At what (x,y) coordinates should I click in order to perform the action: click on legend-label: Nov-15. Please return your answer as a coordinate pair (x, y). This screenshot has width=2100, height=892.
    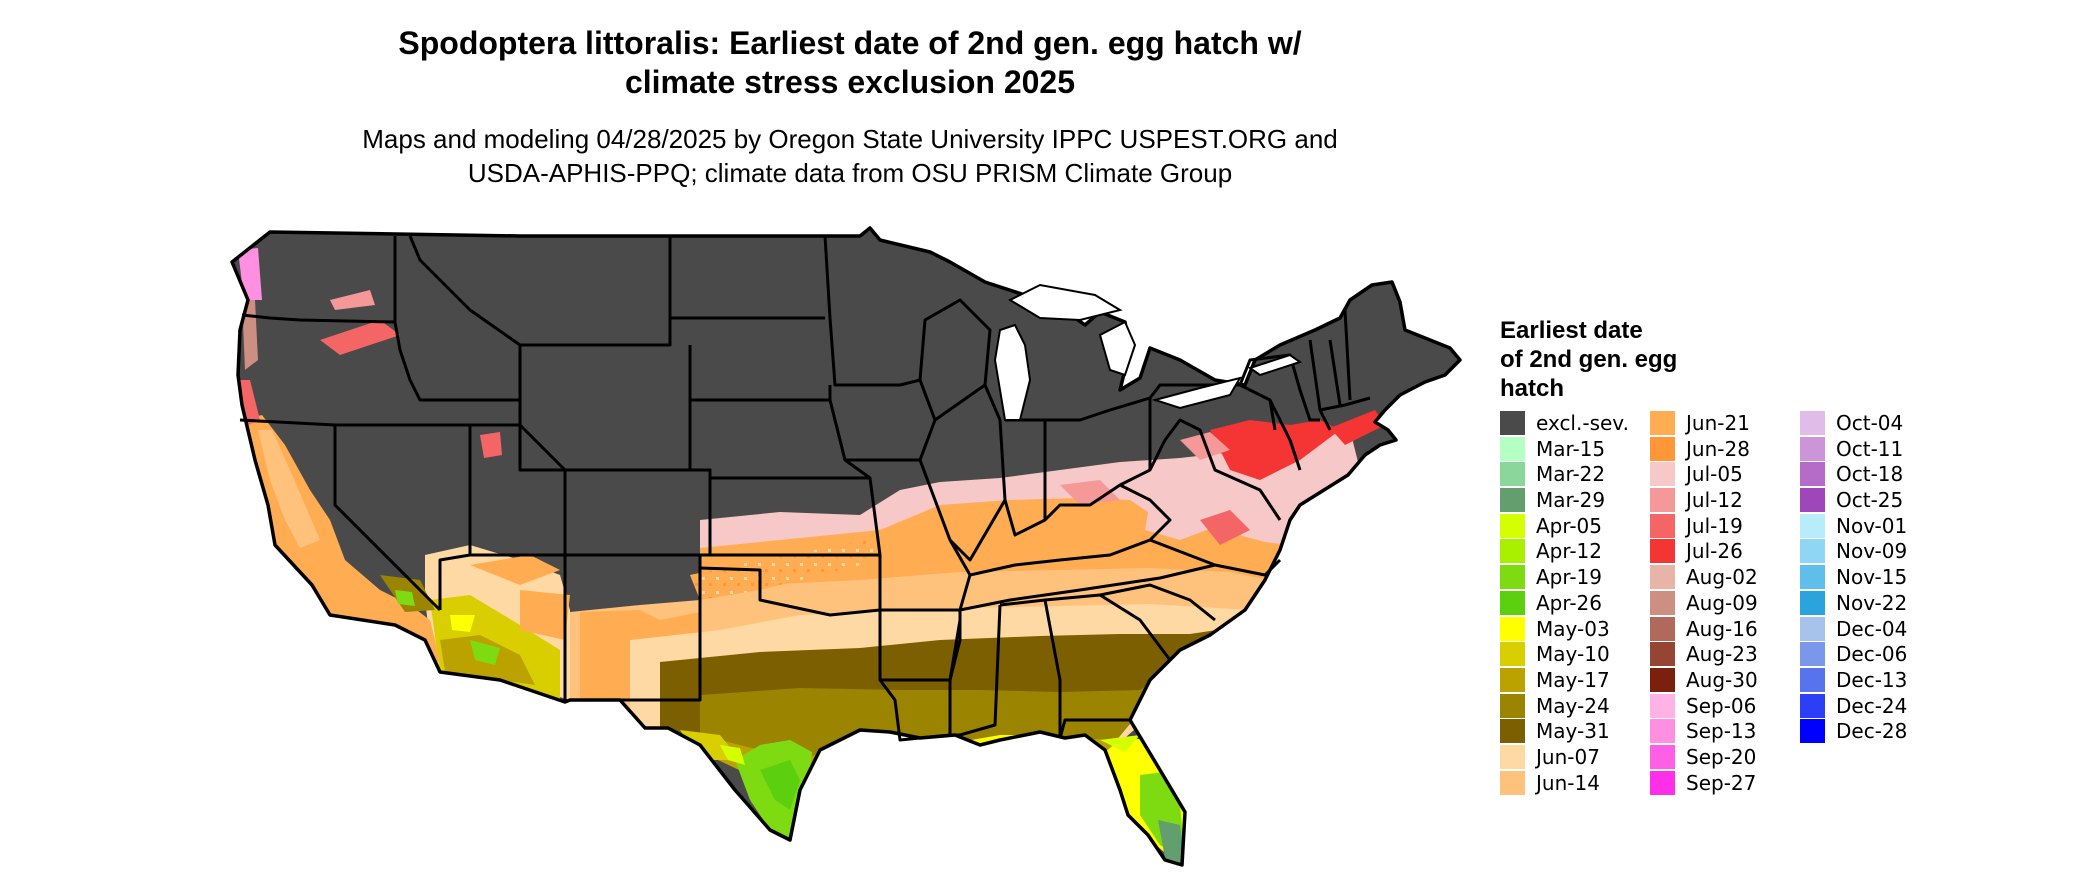
    Looking at the image, I should click on (1872, 577).